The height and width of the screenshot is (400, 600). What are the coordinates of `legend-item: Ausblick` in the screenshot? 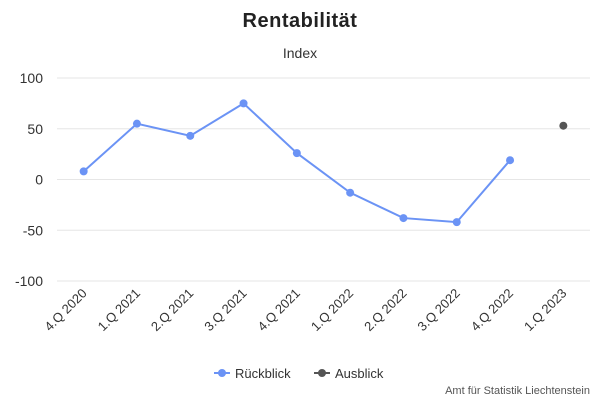 It's located at (349, 373).